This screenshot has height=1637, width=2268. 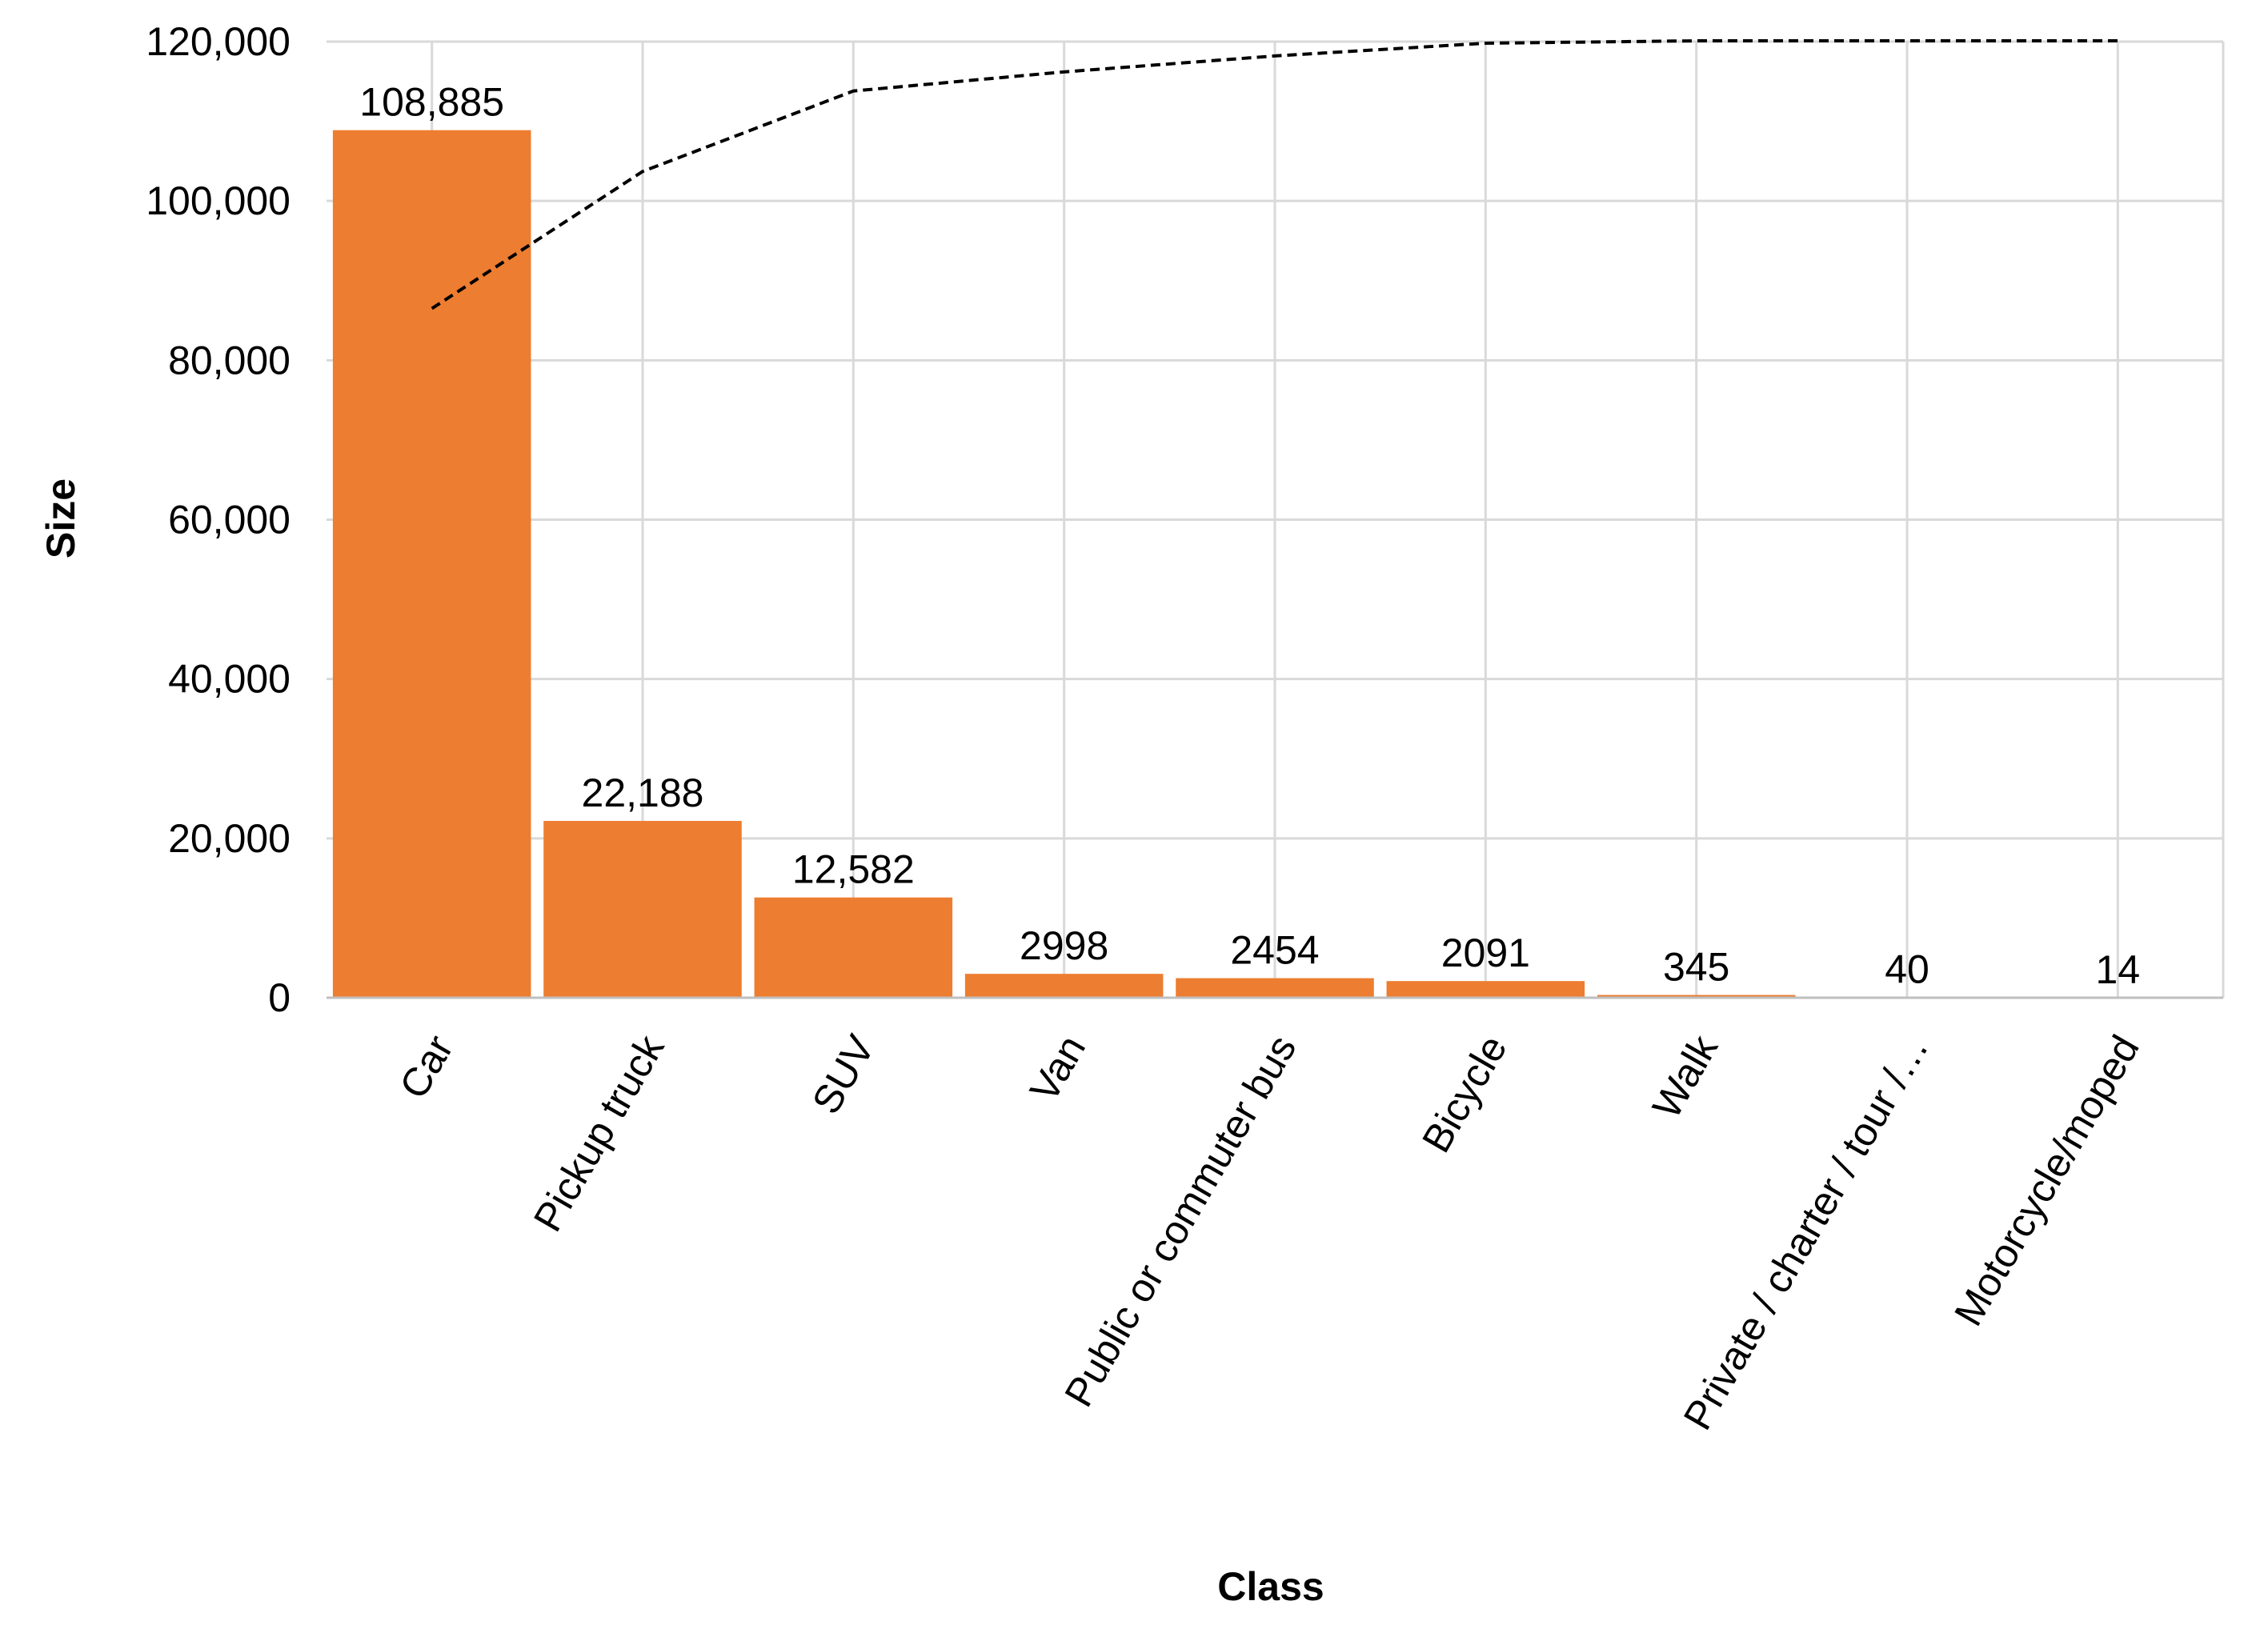 What do you see at coordinates (1686, 1076) in the screenshot?
I see `x-tick-label: Walk` at bounding box center [1686, 1076].